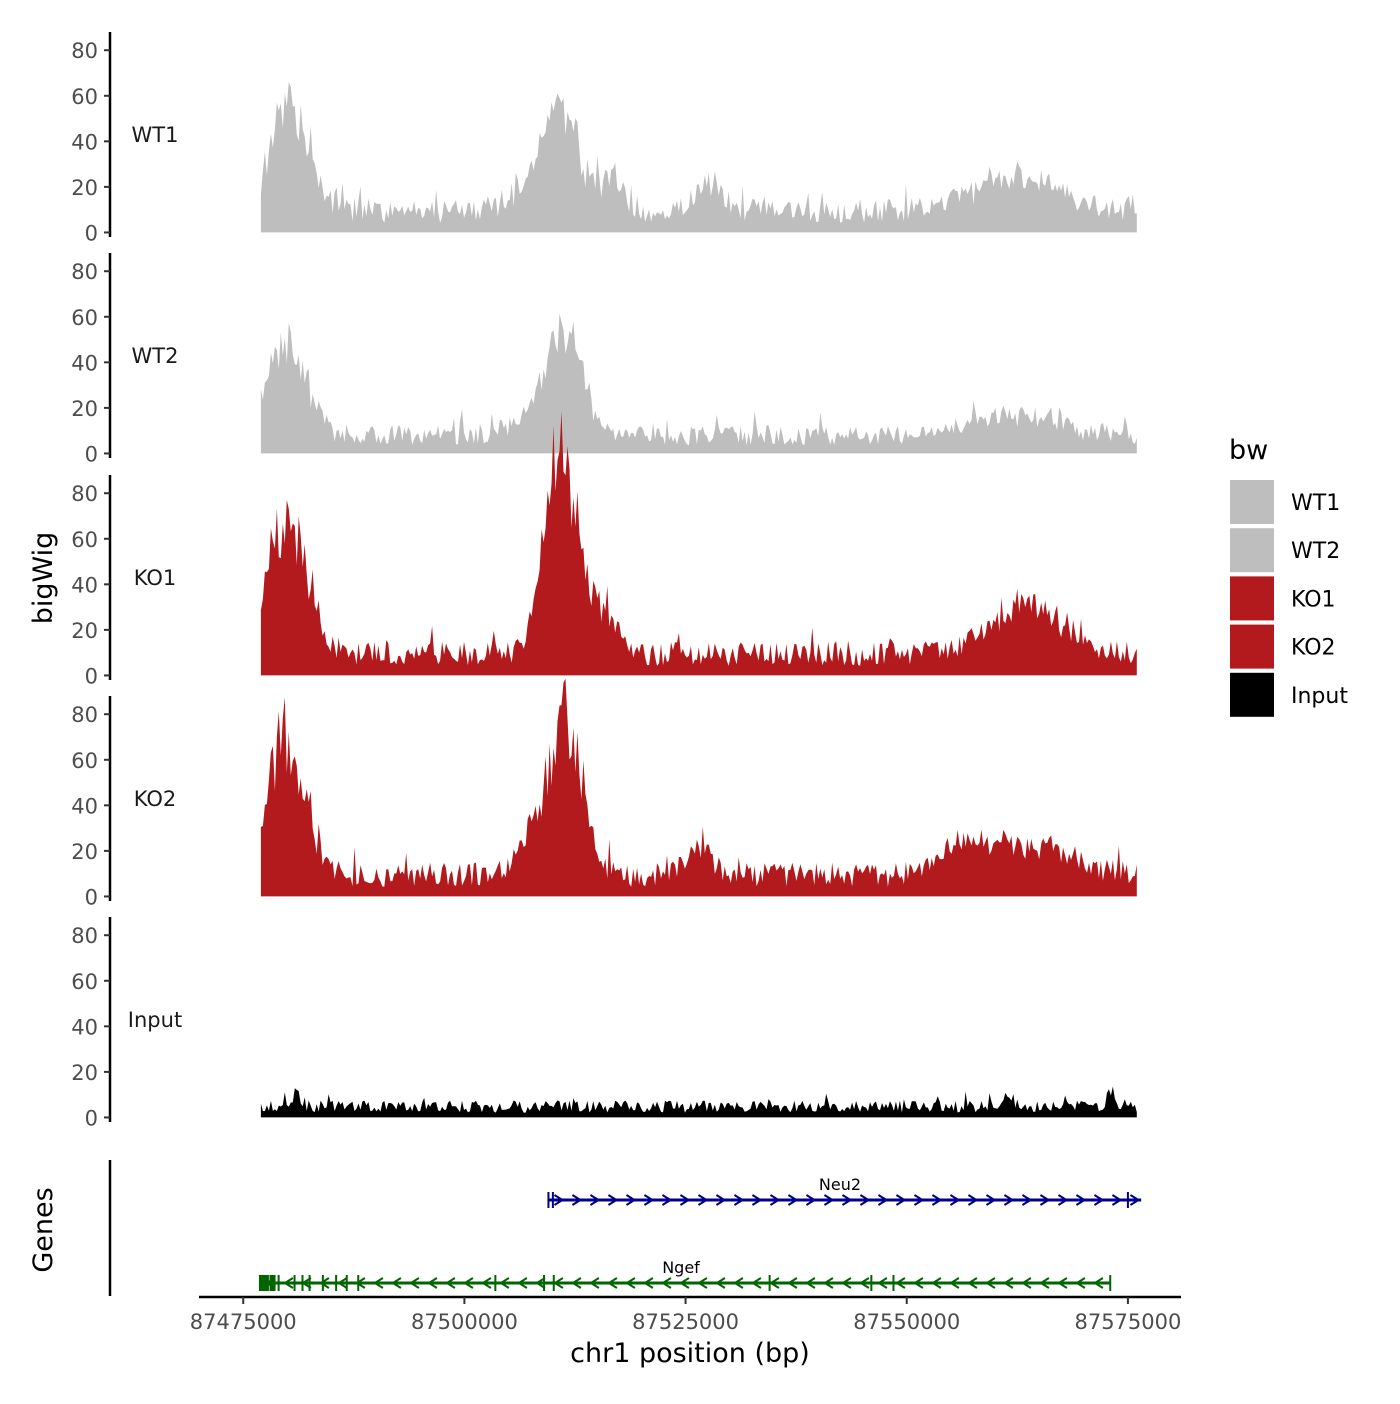 The image size is (1400, 1404). Describe the element at coordinates (1285, 550) in the screenshot. I see `legend-entry-wt2: WT2` at that location.